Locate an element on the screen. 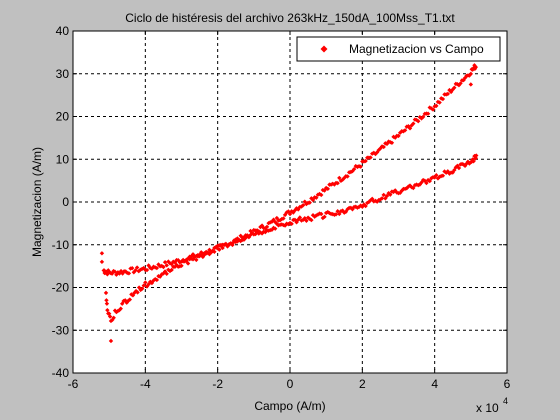  x-tick-label: 6 is located at coordinates (507, 384).